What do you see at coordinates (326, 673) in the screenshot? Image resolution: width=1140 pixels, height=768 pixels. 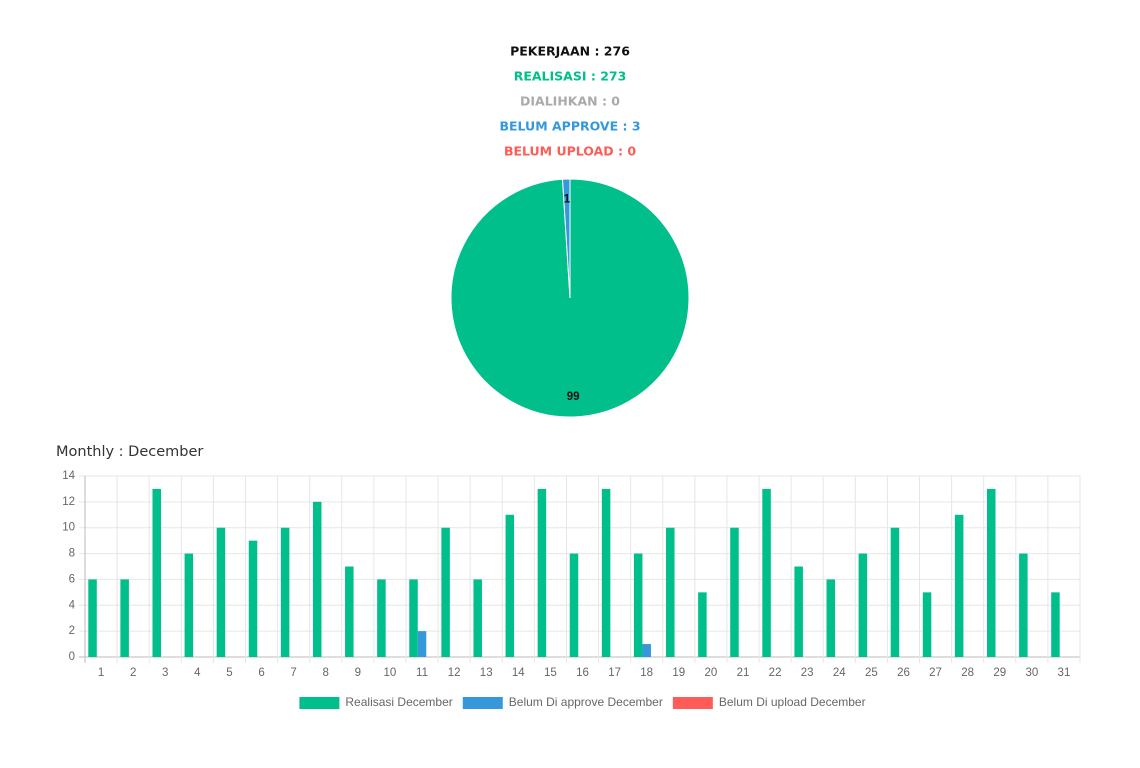 I see `x-tick-label: 8` at bounding box center [326, 673].